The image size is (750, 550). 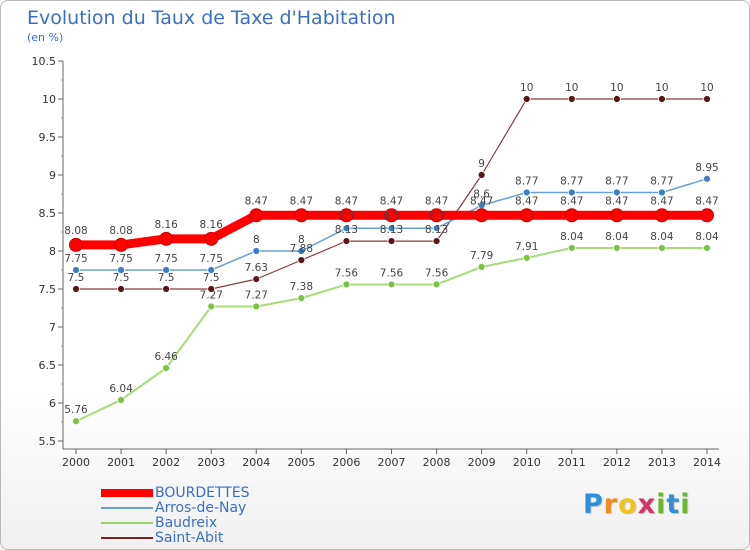 What do you see at coordinates (48, 213) in the screenshot?
I see `y-tick-label: 8.5` at bounding box center [48, 213].